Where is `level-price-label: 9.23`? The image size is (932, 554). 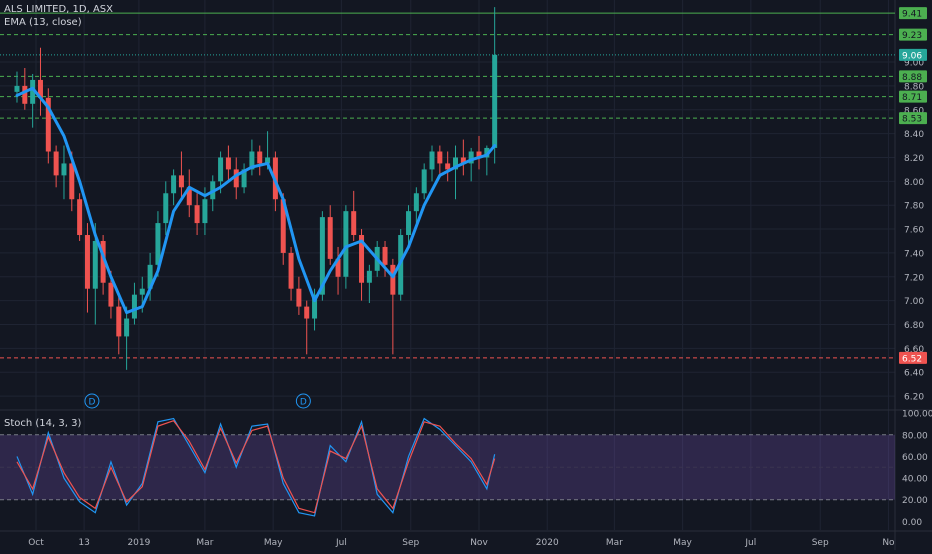
level-price-label: 9.23 is located at coordinates (912, 36).